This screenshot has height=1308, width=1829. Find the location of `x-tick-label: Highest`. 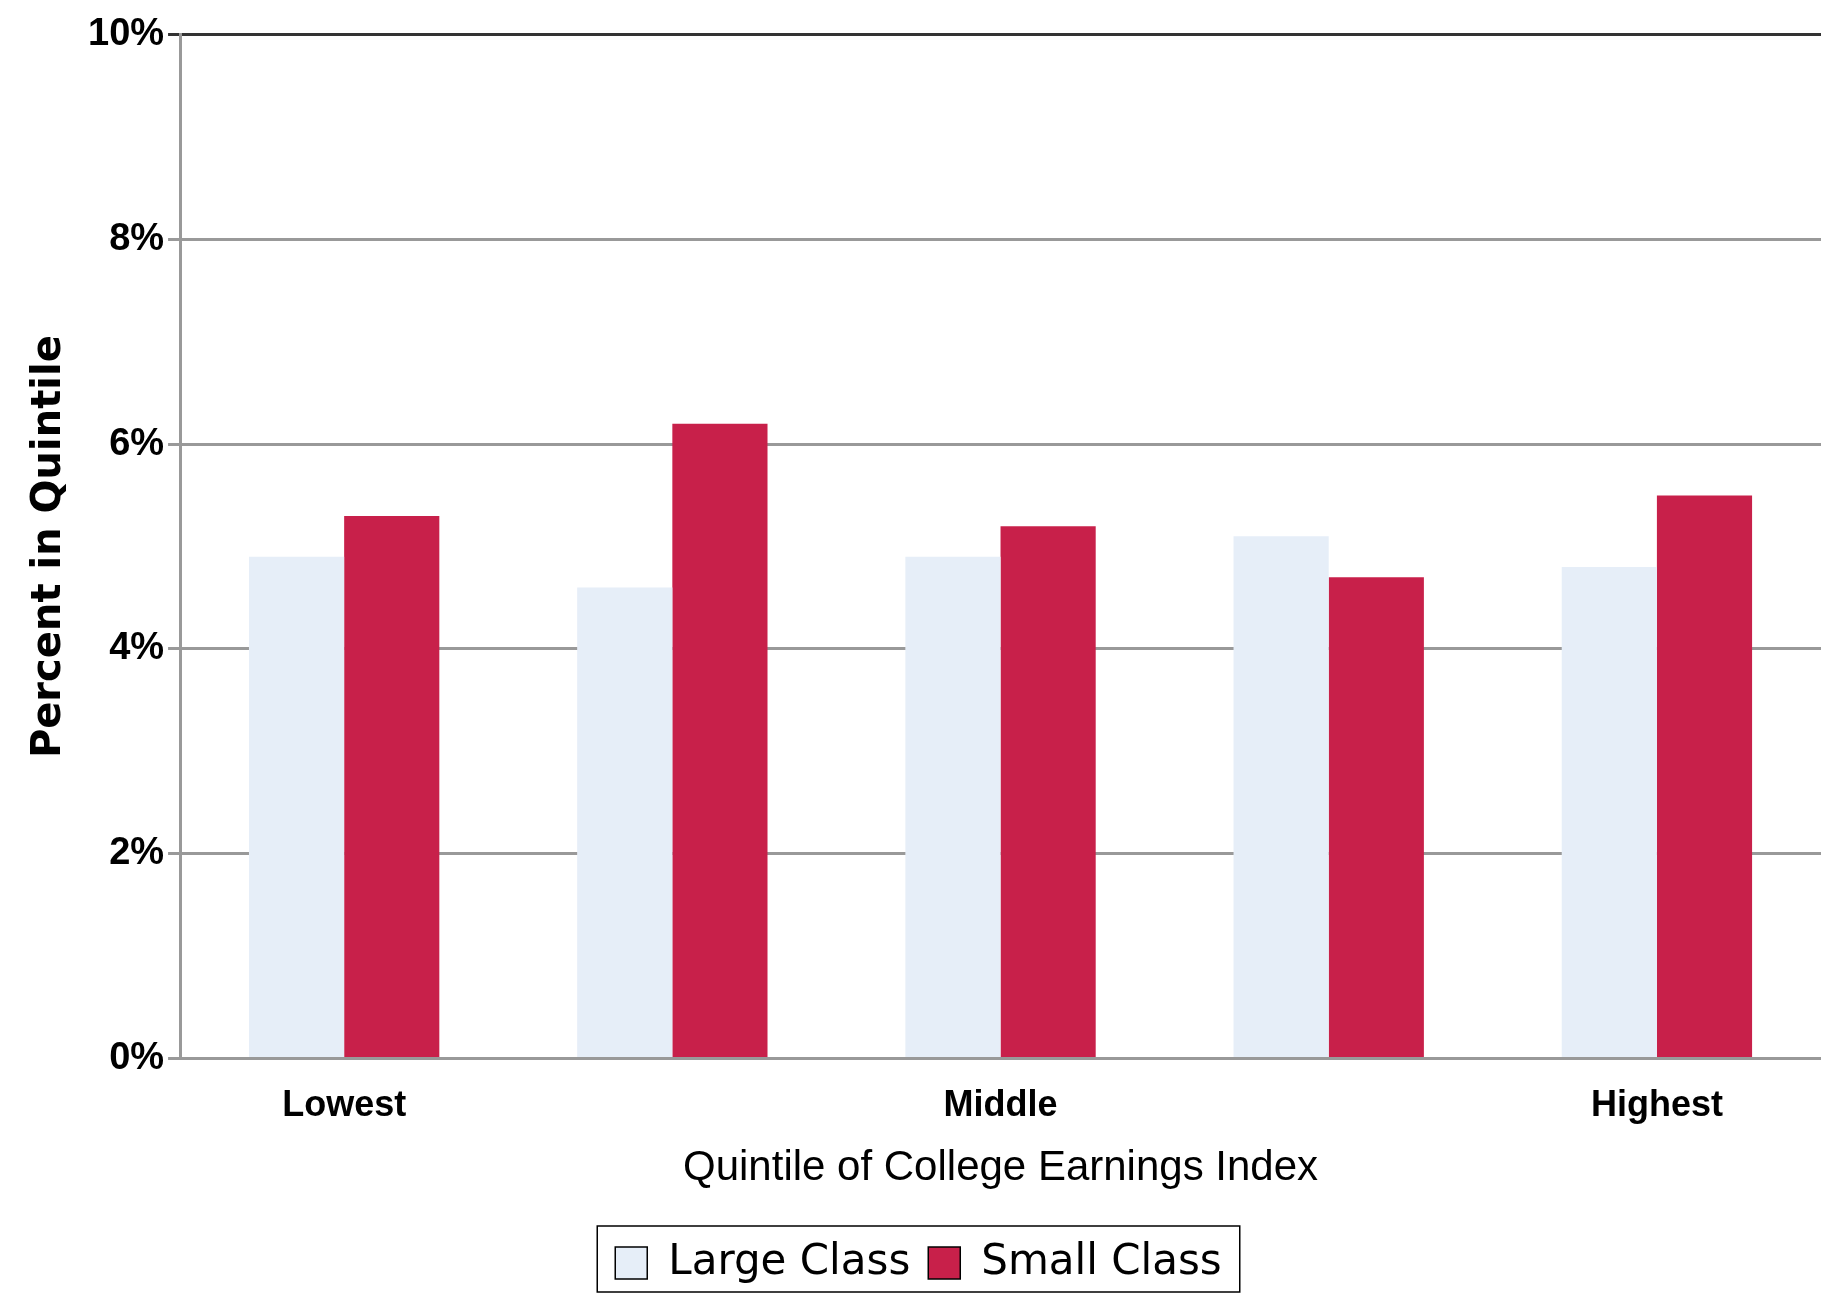

x-tick-label: Highest is located at coordinates (1656, 1103).